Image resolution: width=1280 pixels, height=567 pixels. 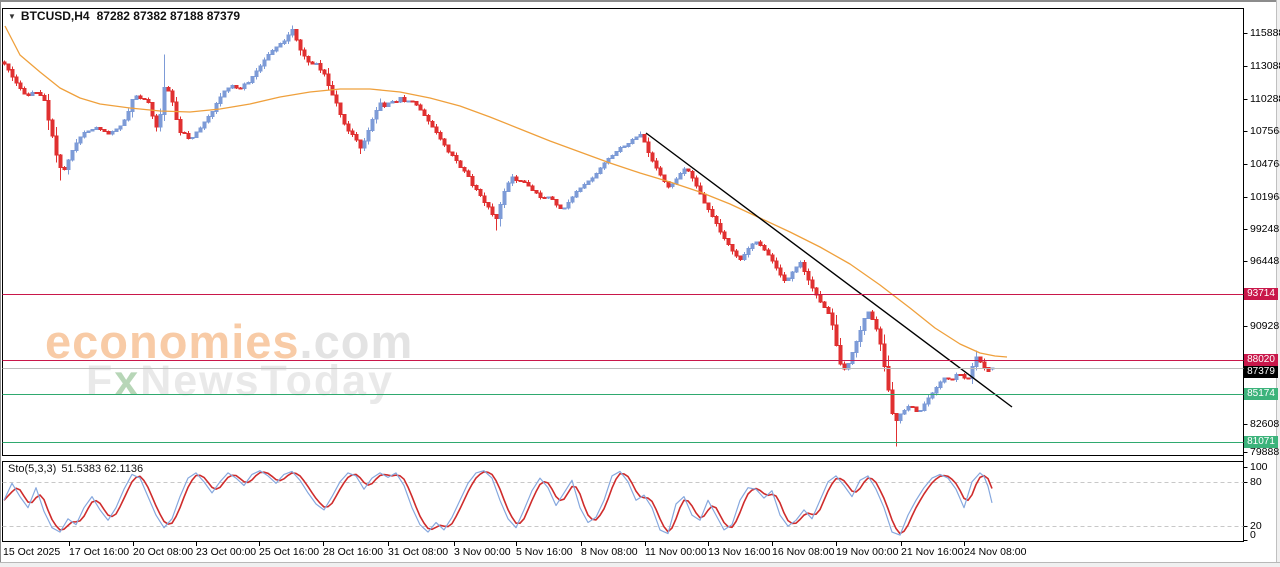 I want to click on price-tick-label: 104768, so click(x=1265, y=164).